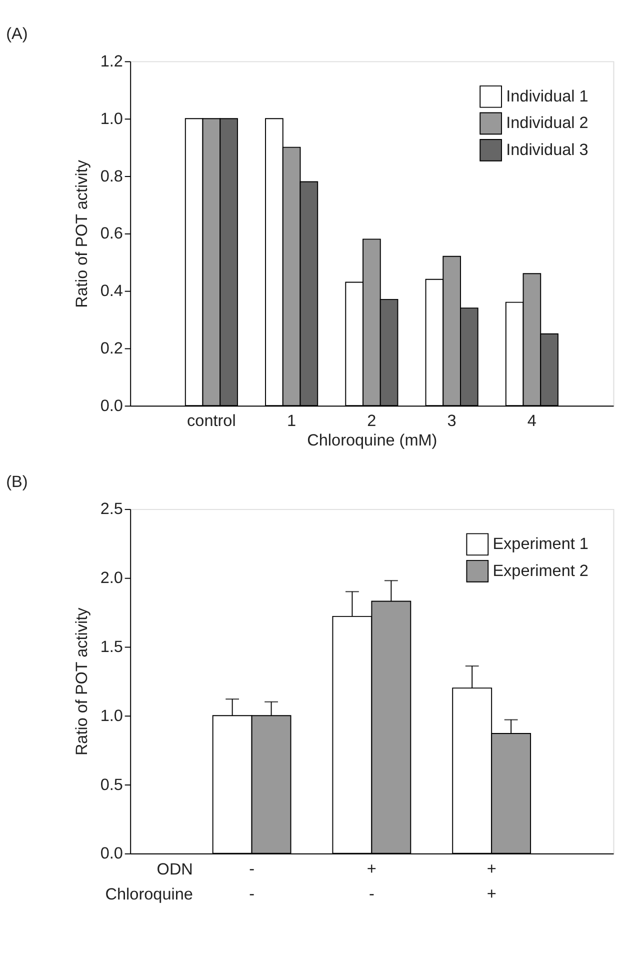 The width and height of the screenshot is (619, 964). Describe the element at coordinates (111, 509) in the screenshot. I see `y-tick-label: 2.5` at that location.